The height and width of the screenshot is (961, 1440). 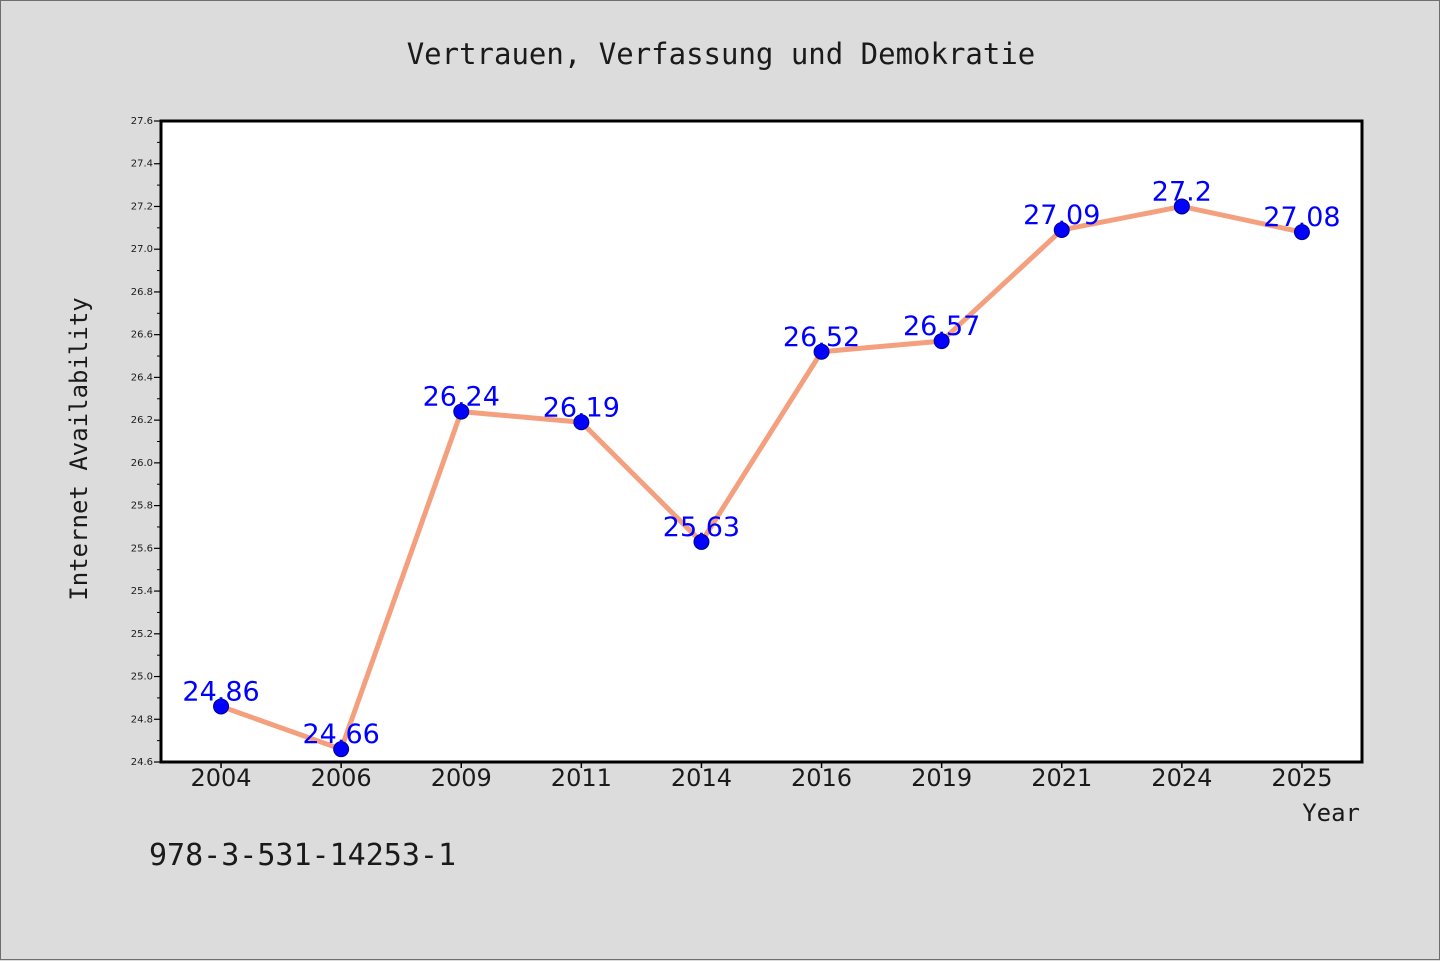 I want to click on y-tick-label: 26.8, so click(x=142, y=292).